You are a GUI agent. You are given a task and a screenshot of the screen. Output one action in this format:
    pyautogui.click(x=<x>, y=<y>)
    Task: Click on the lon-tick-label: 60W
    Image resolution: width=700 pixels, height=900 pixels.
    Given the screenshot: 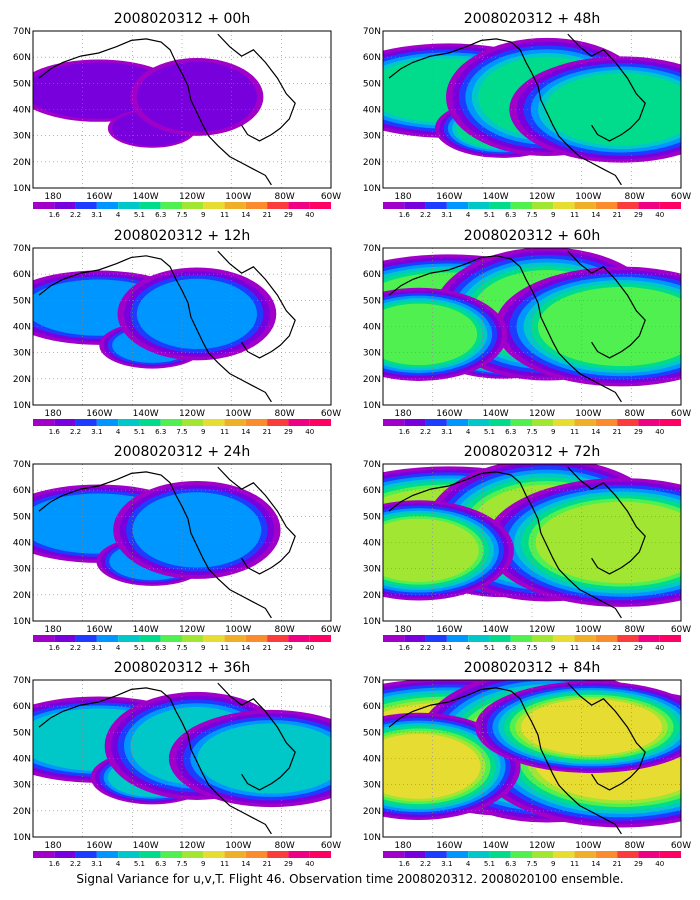 What is the action you would take?
    pyautogui.click(x=681, y=846)
    